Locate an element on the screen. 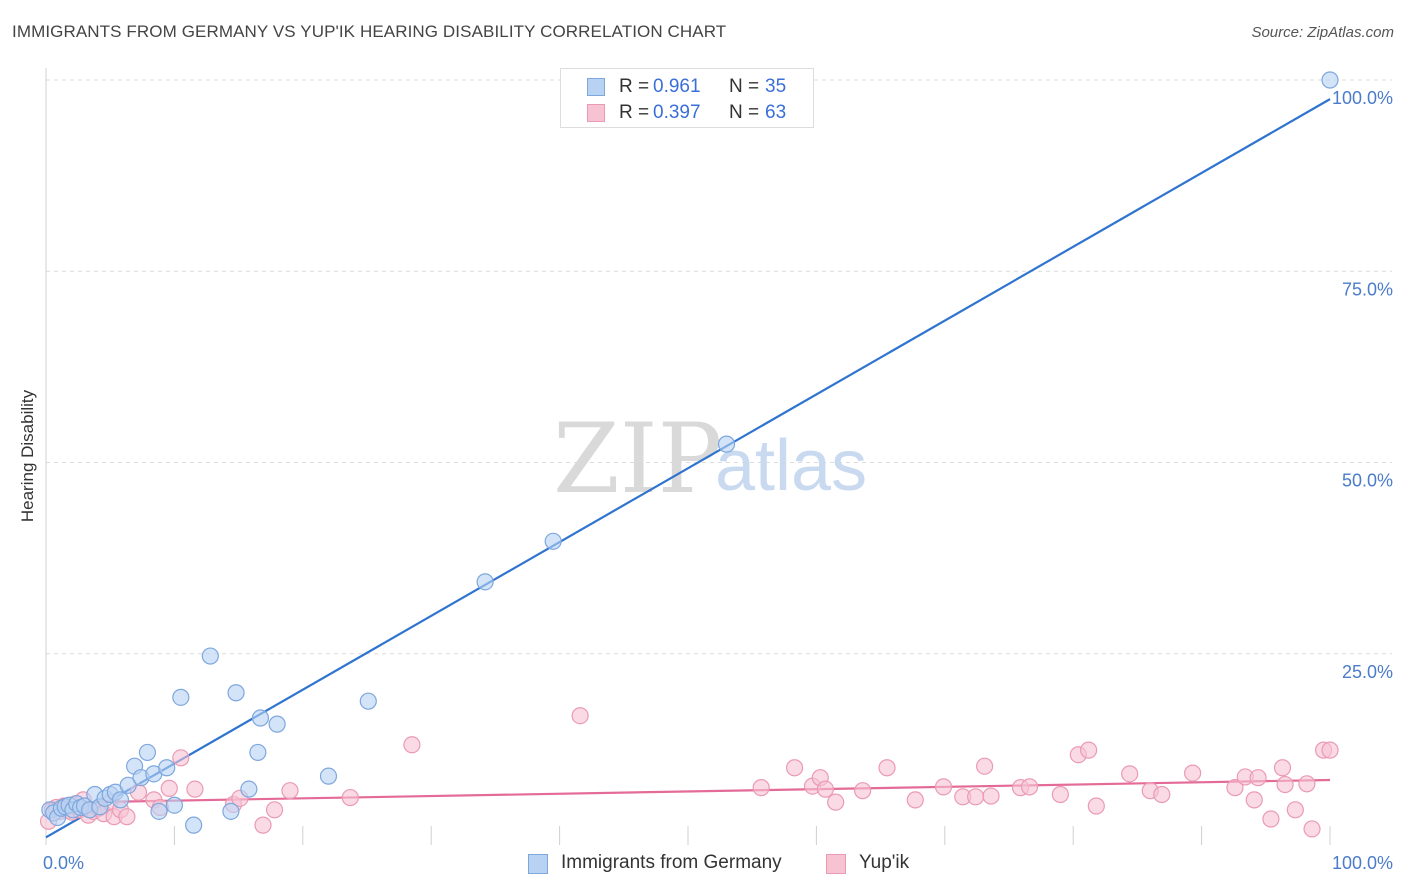 The image size is (1406, 892). y-tick-label: 100.0% is located at coordinates (1362, 98).